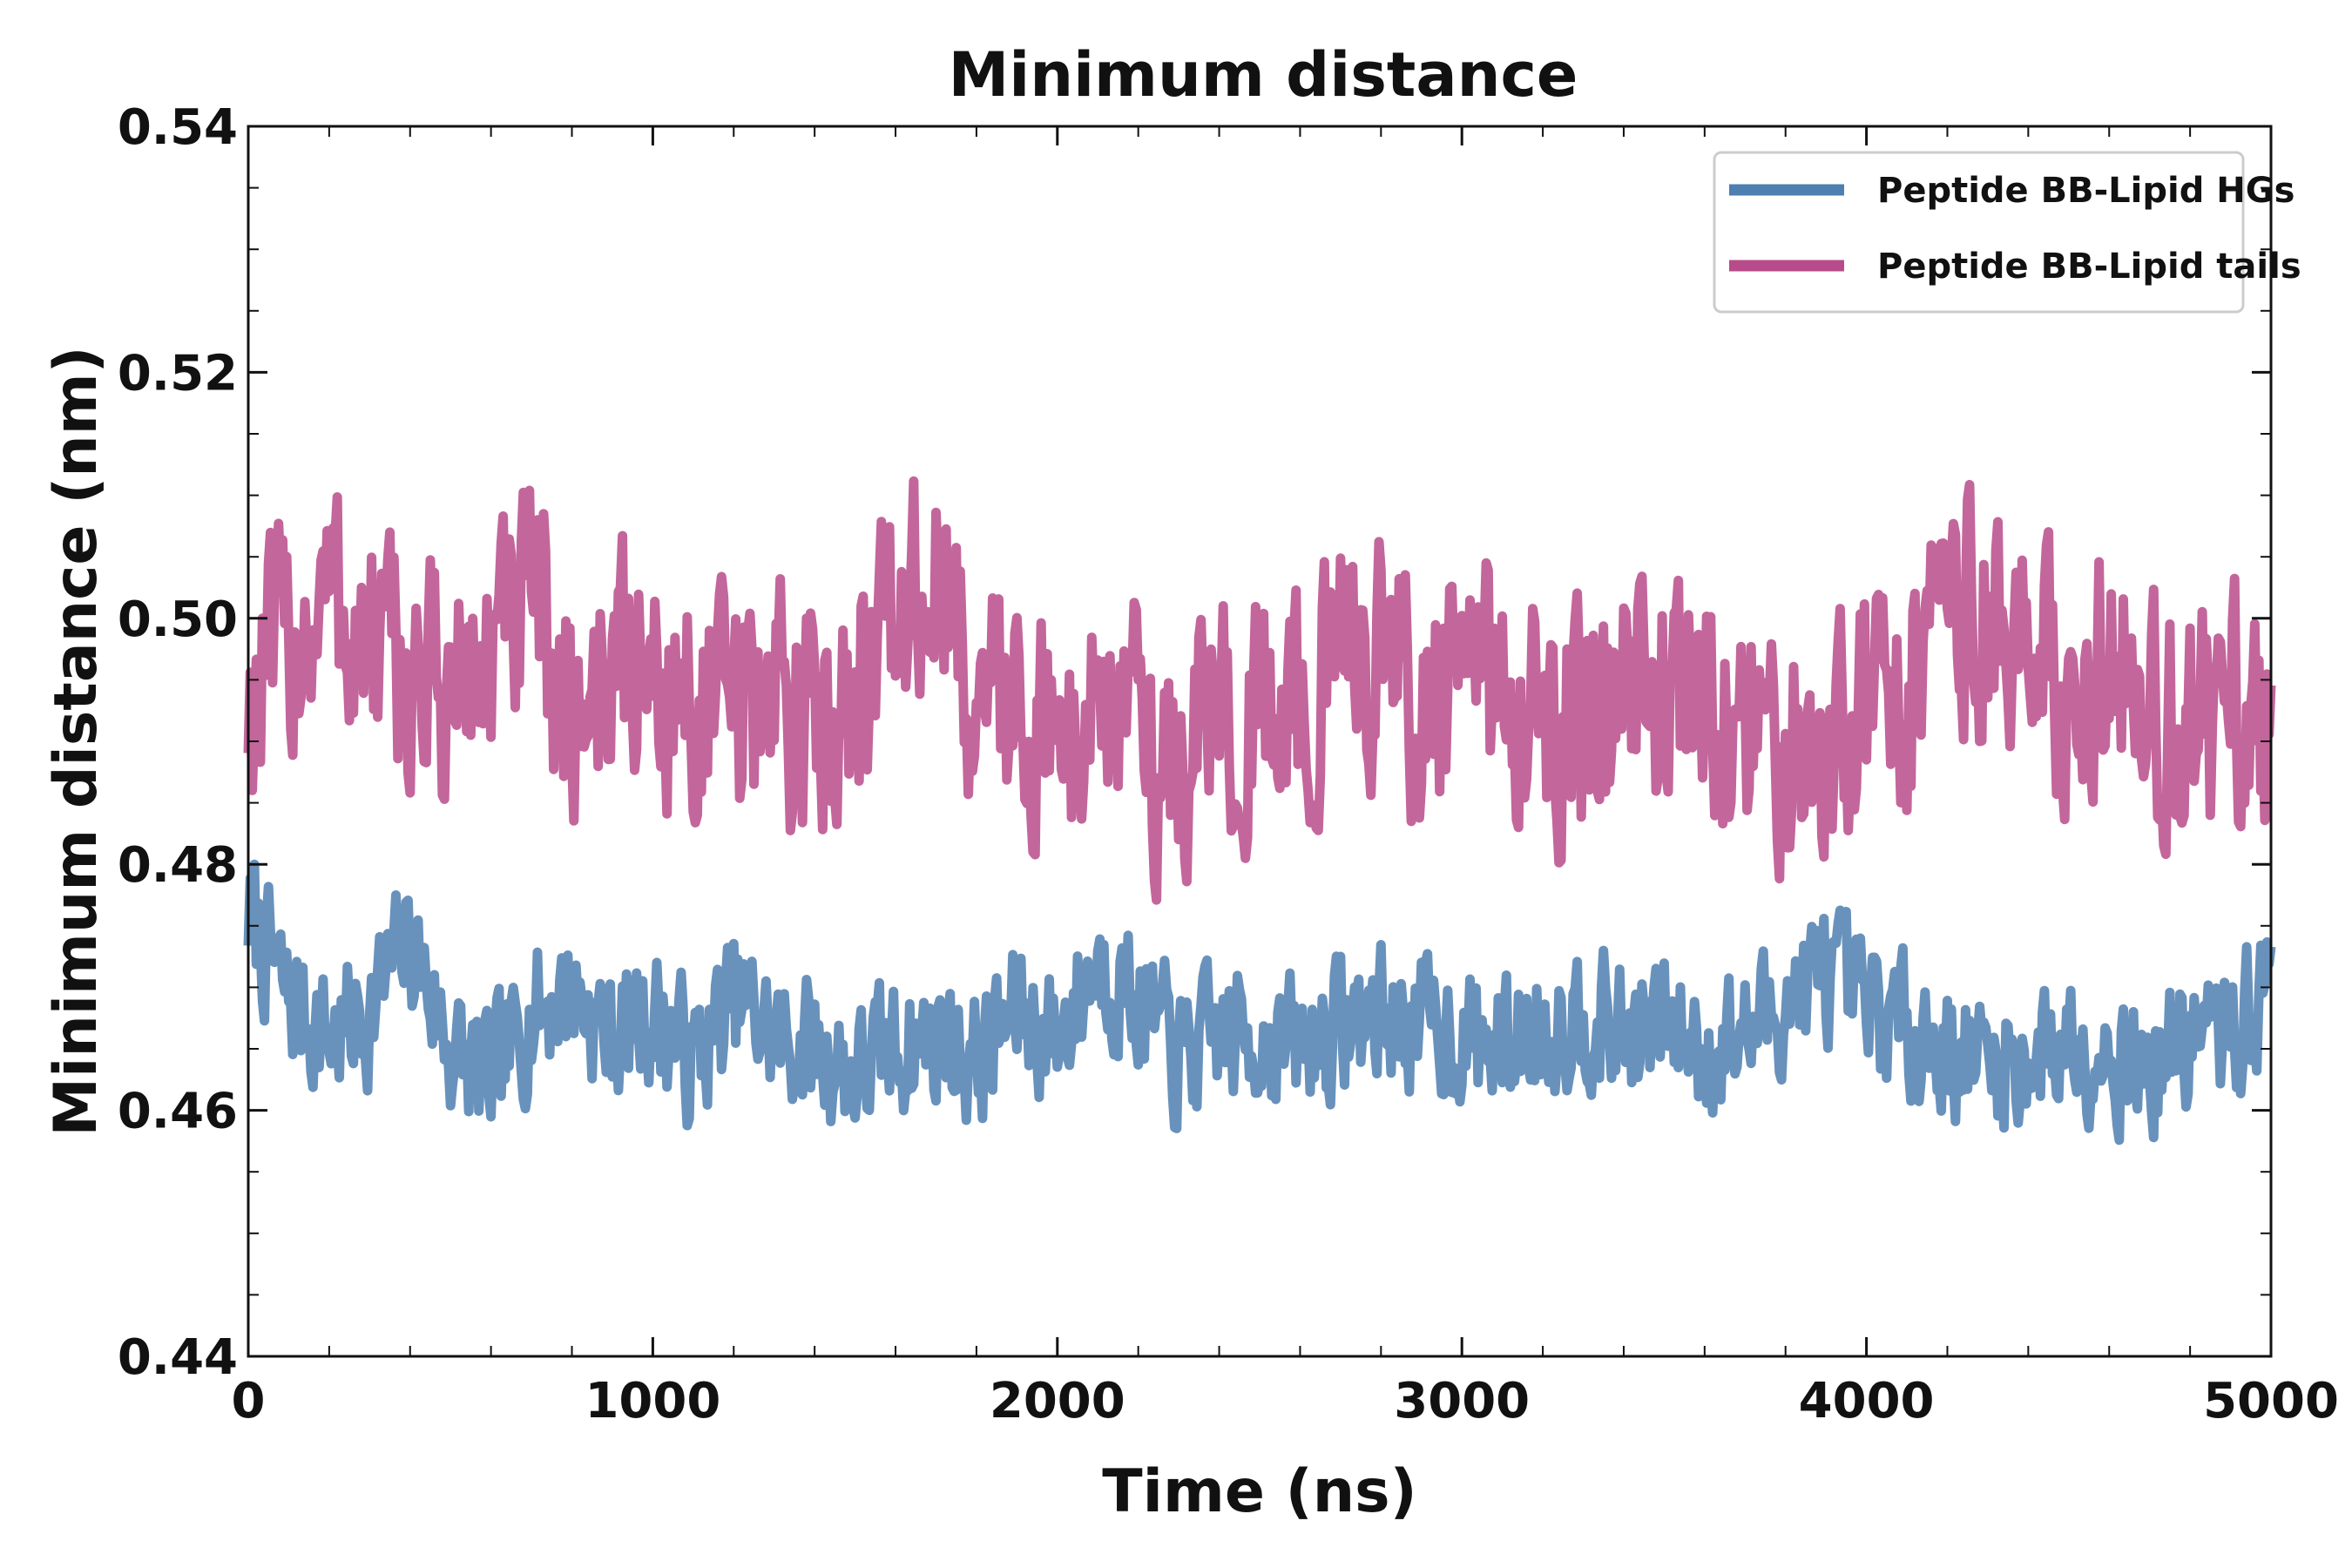  I want to click on y-tick-label: 0.44, so click(178, 1358).